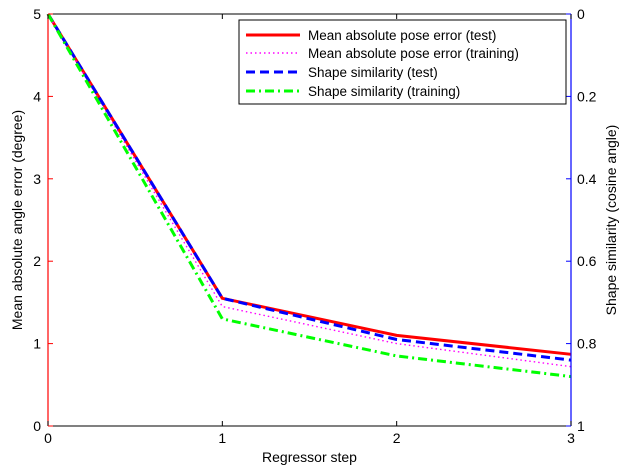  I want to click on right-tick-label-4: 0.8, so click(587, 344).